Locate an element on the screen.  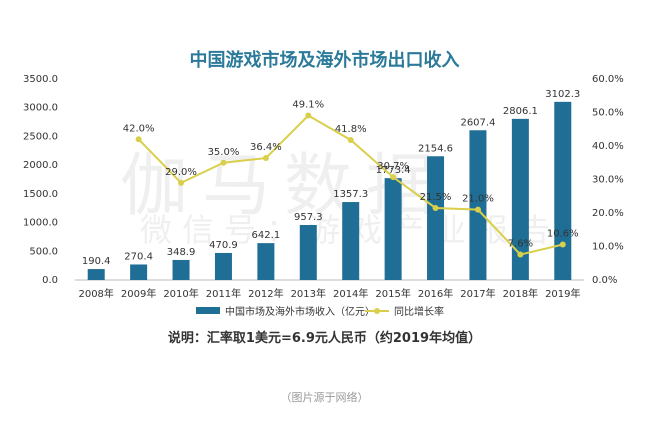
x-tick-label: 2009年 is located at coordinates (138, 293).